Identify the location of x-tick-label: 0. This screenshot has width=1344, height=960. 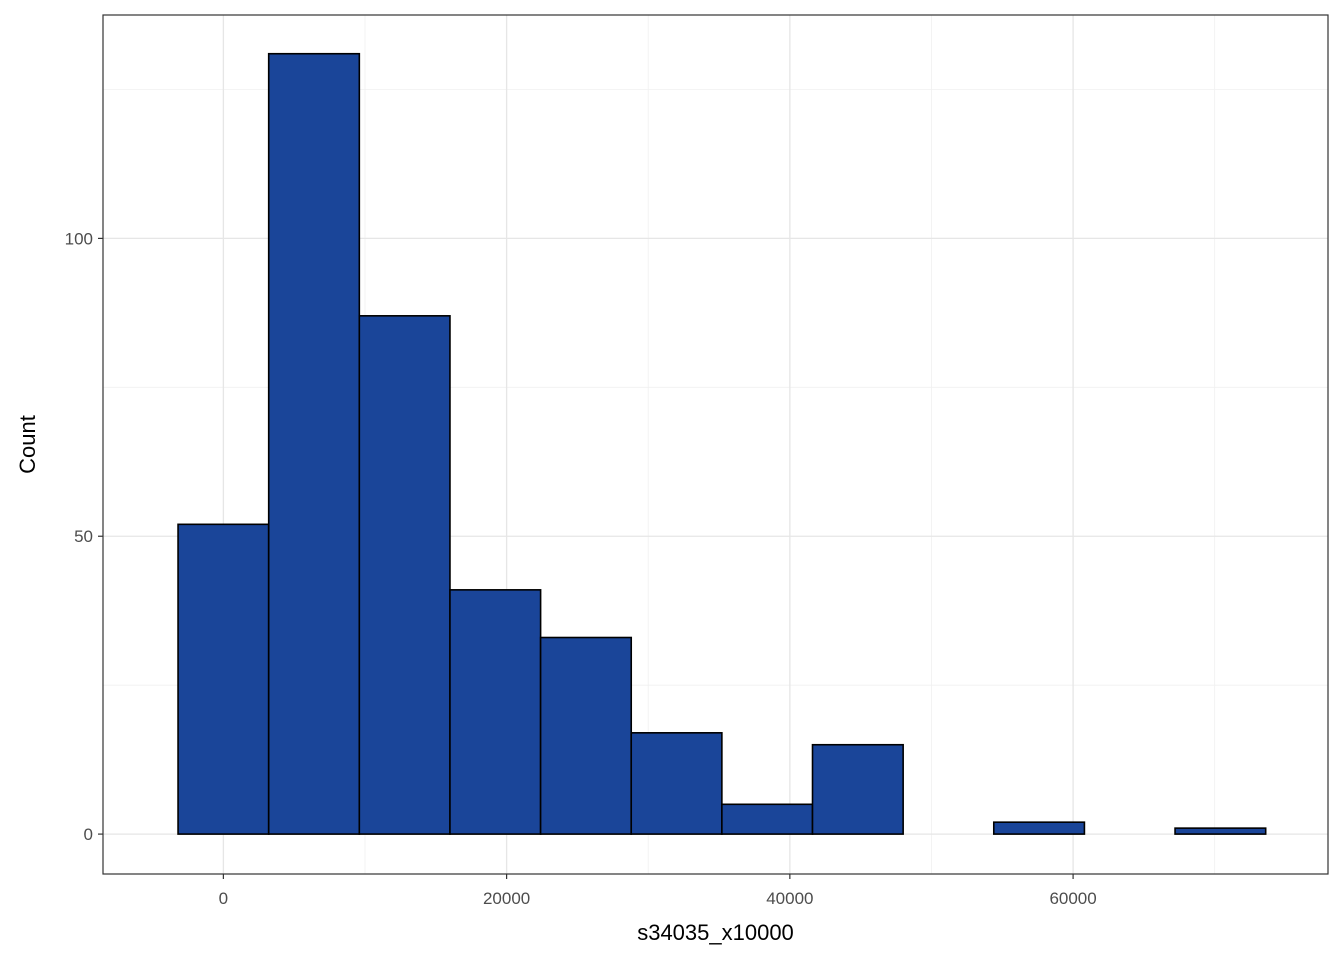
(223, 898).